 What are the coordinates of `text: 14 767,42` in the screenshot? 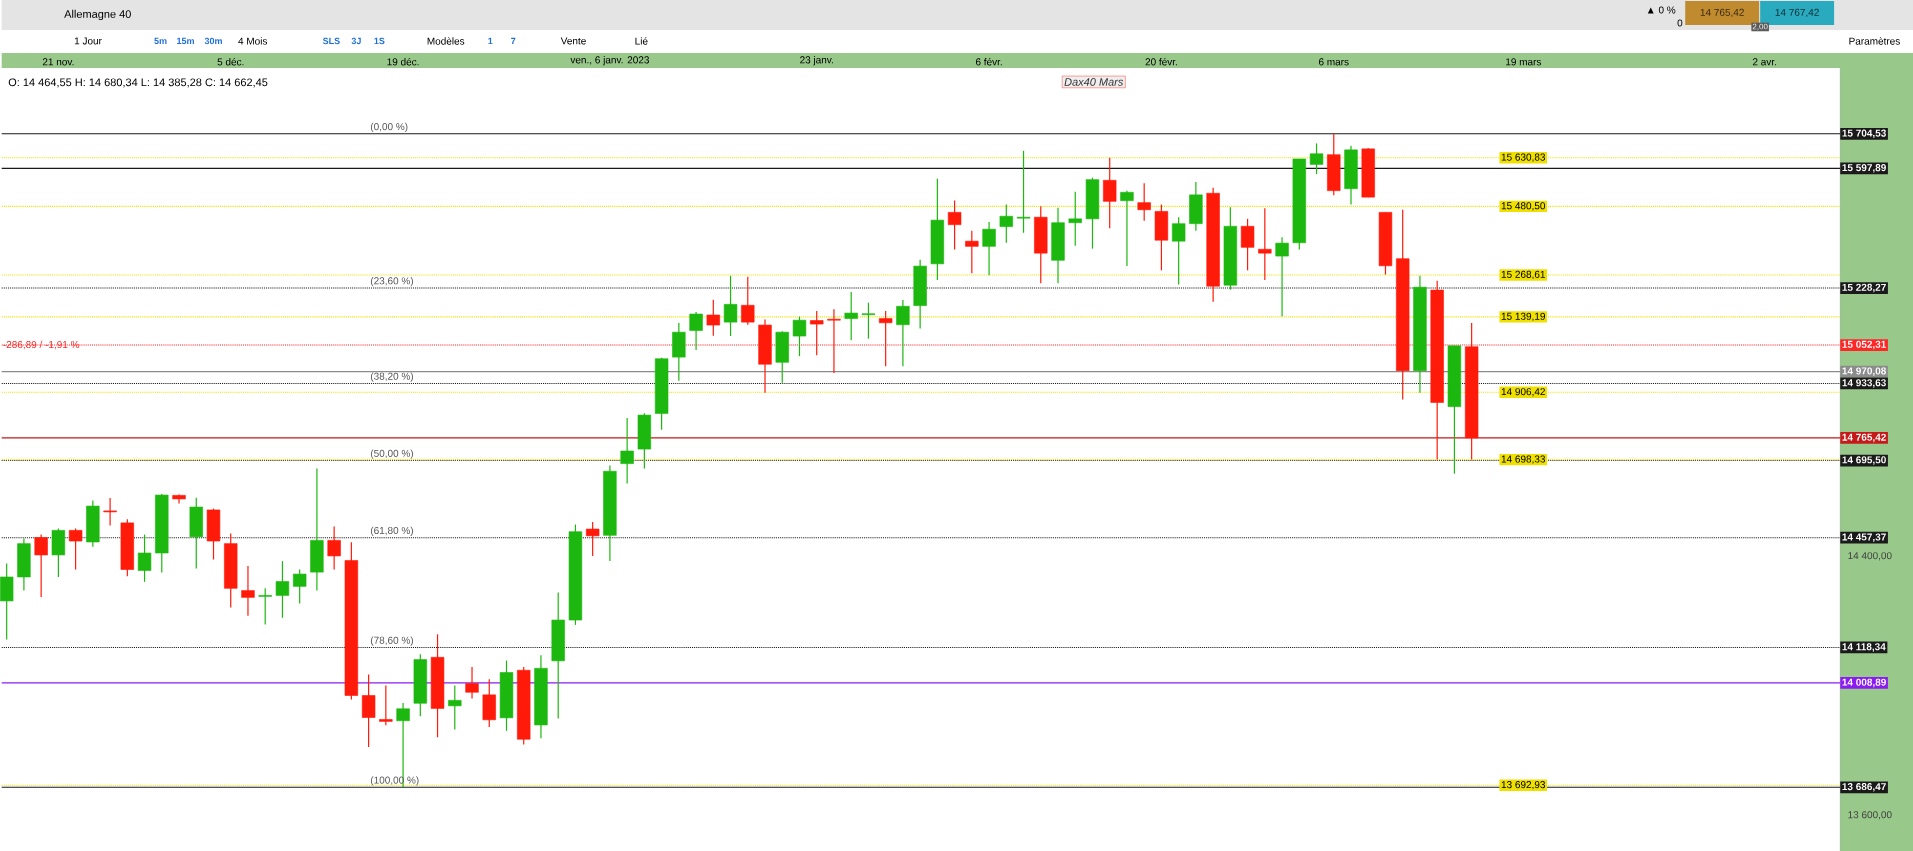 It's located at (1797, 12).